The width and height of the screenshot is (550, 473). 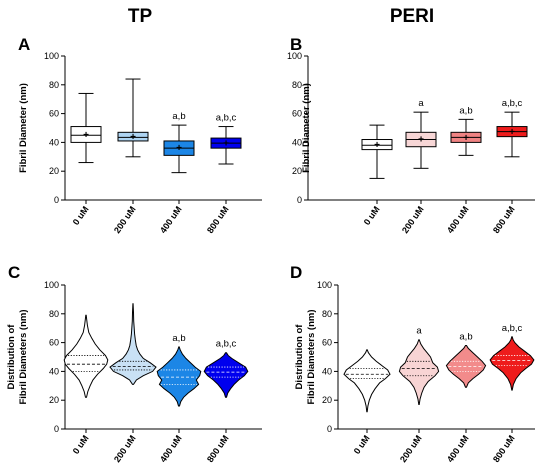 I want to click on panel-letter: A, so click(x=24, y=44).